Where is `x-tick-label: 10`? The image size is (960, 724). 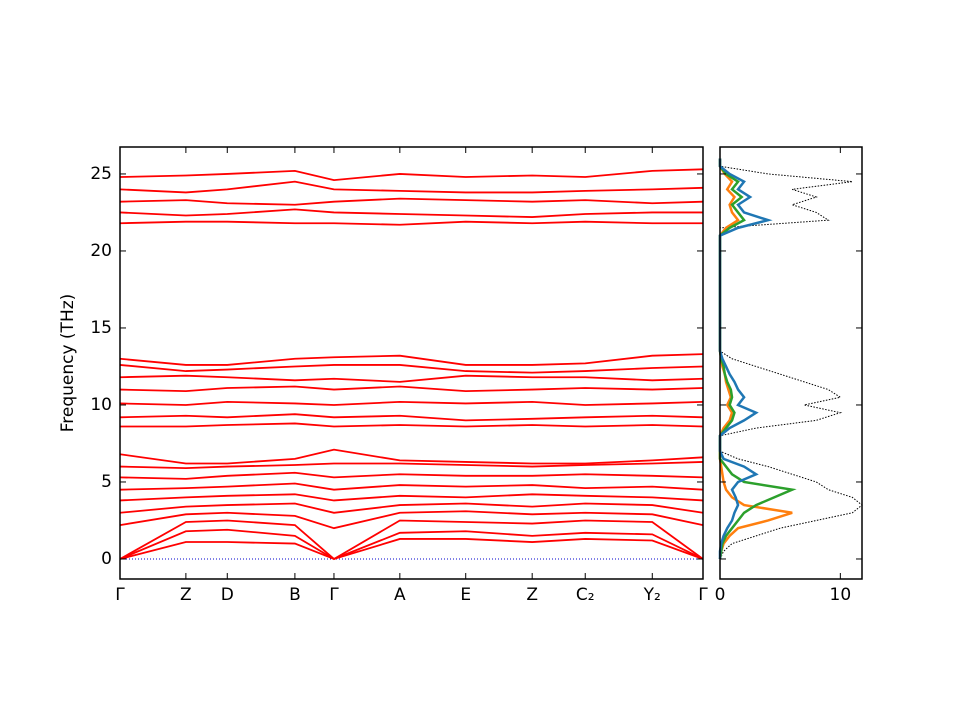 x-tick-label: 10 is located at coordinates (841, 595).